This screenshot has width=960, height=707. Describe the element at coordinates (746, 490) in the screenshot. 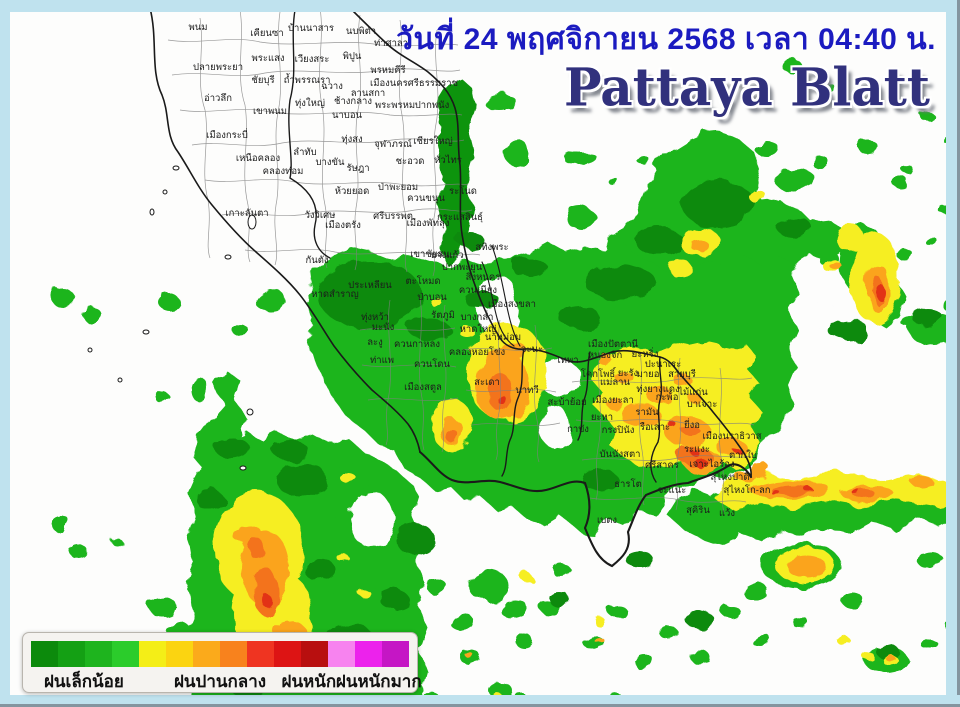

I see `district-label: สุไหงโก-ลก` at that location.